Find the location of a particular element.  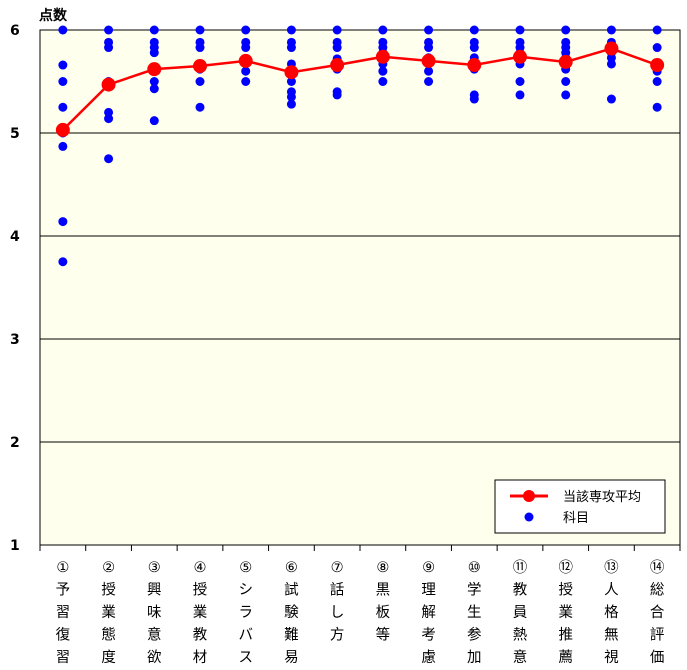

legend: 当該専攻平均 科目 is located at coordinates (580, 506).